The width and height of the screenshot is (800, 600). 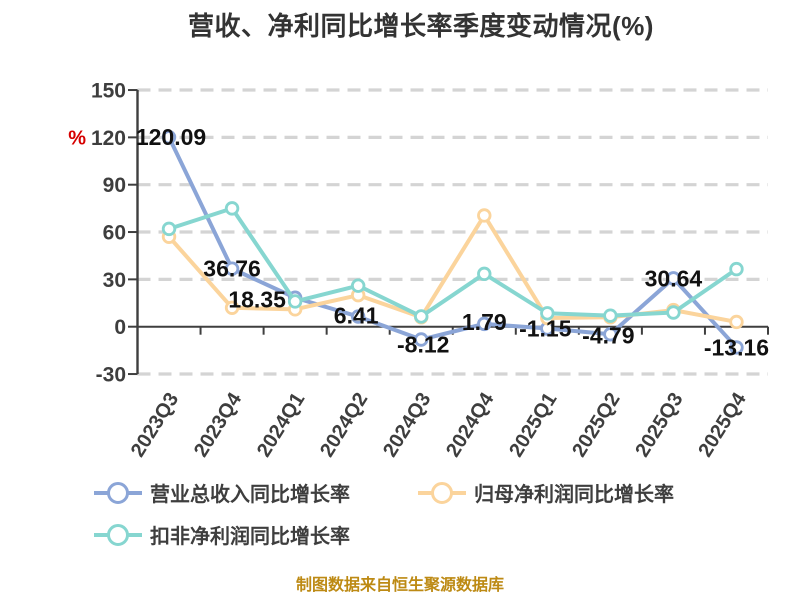 I want to click on nongaap-net-profit-yoy-line, so click(x=453, y=262).